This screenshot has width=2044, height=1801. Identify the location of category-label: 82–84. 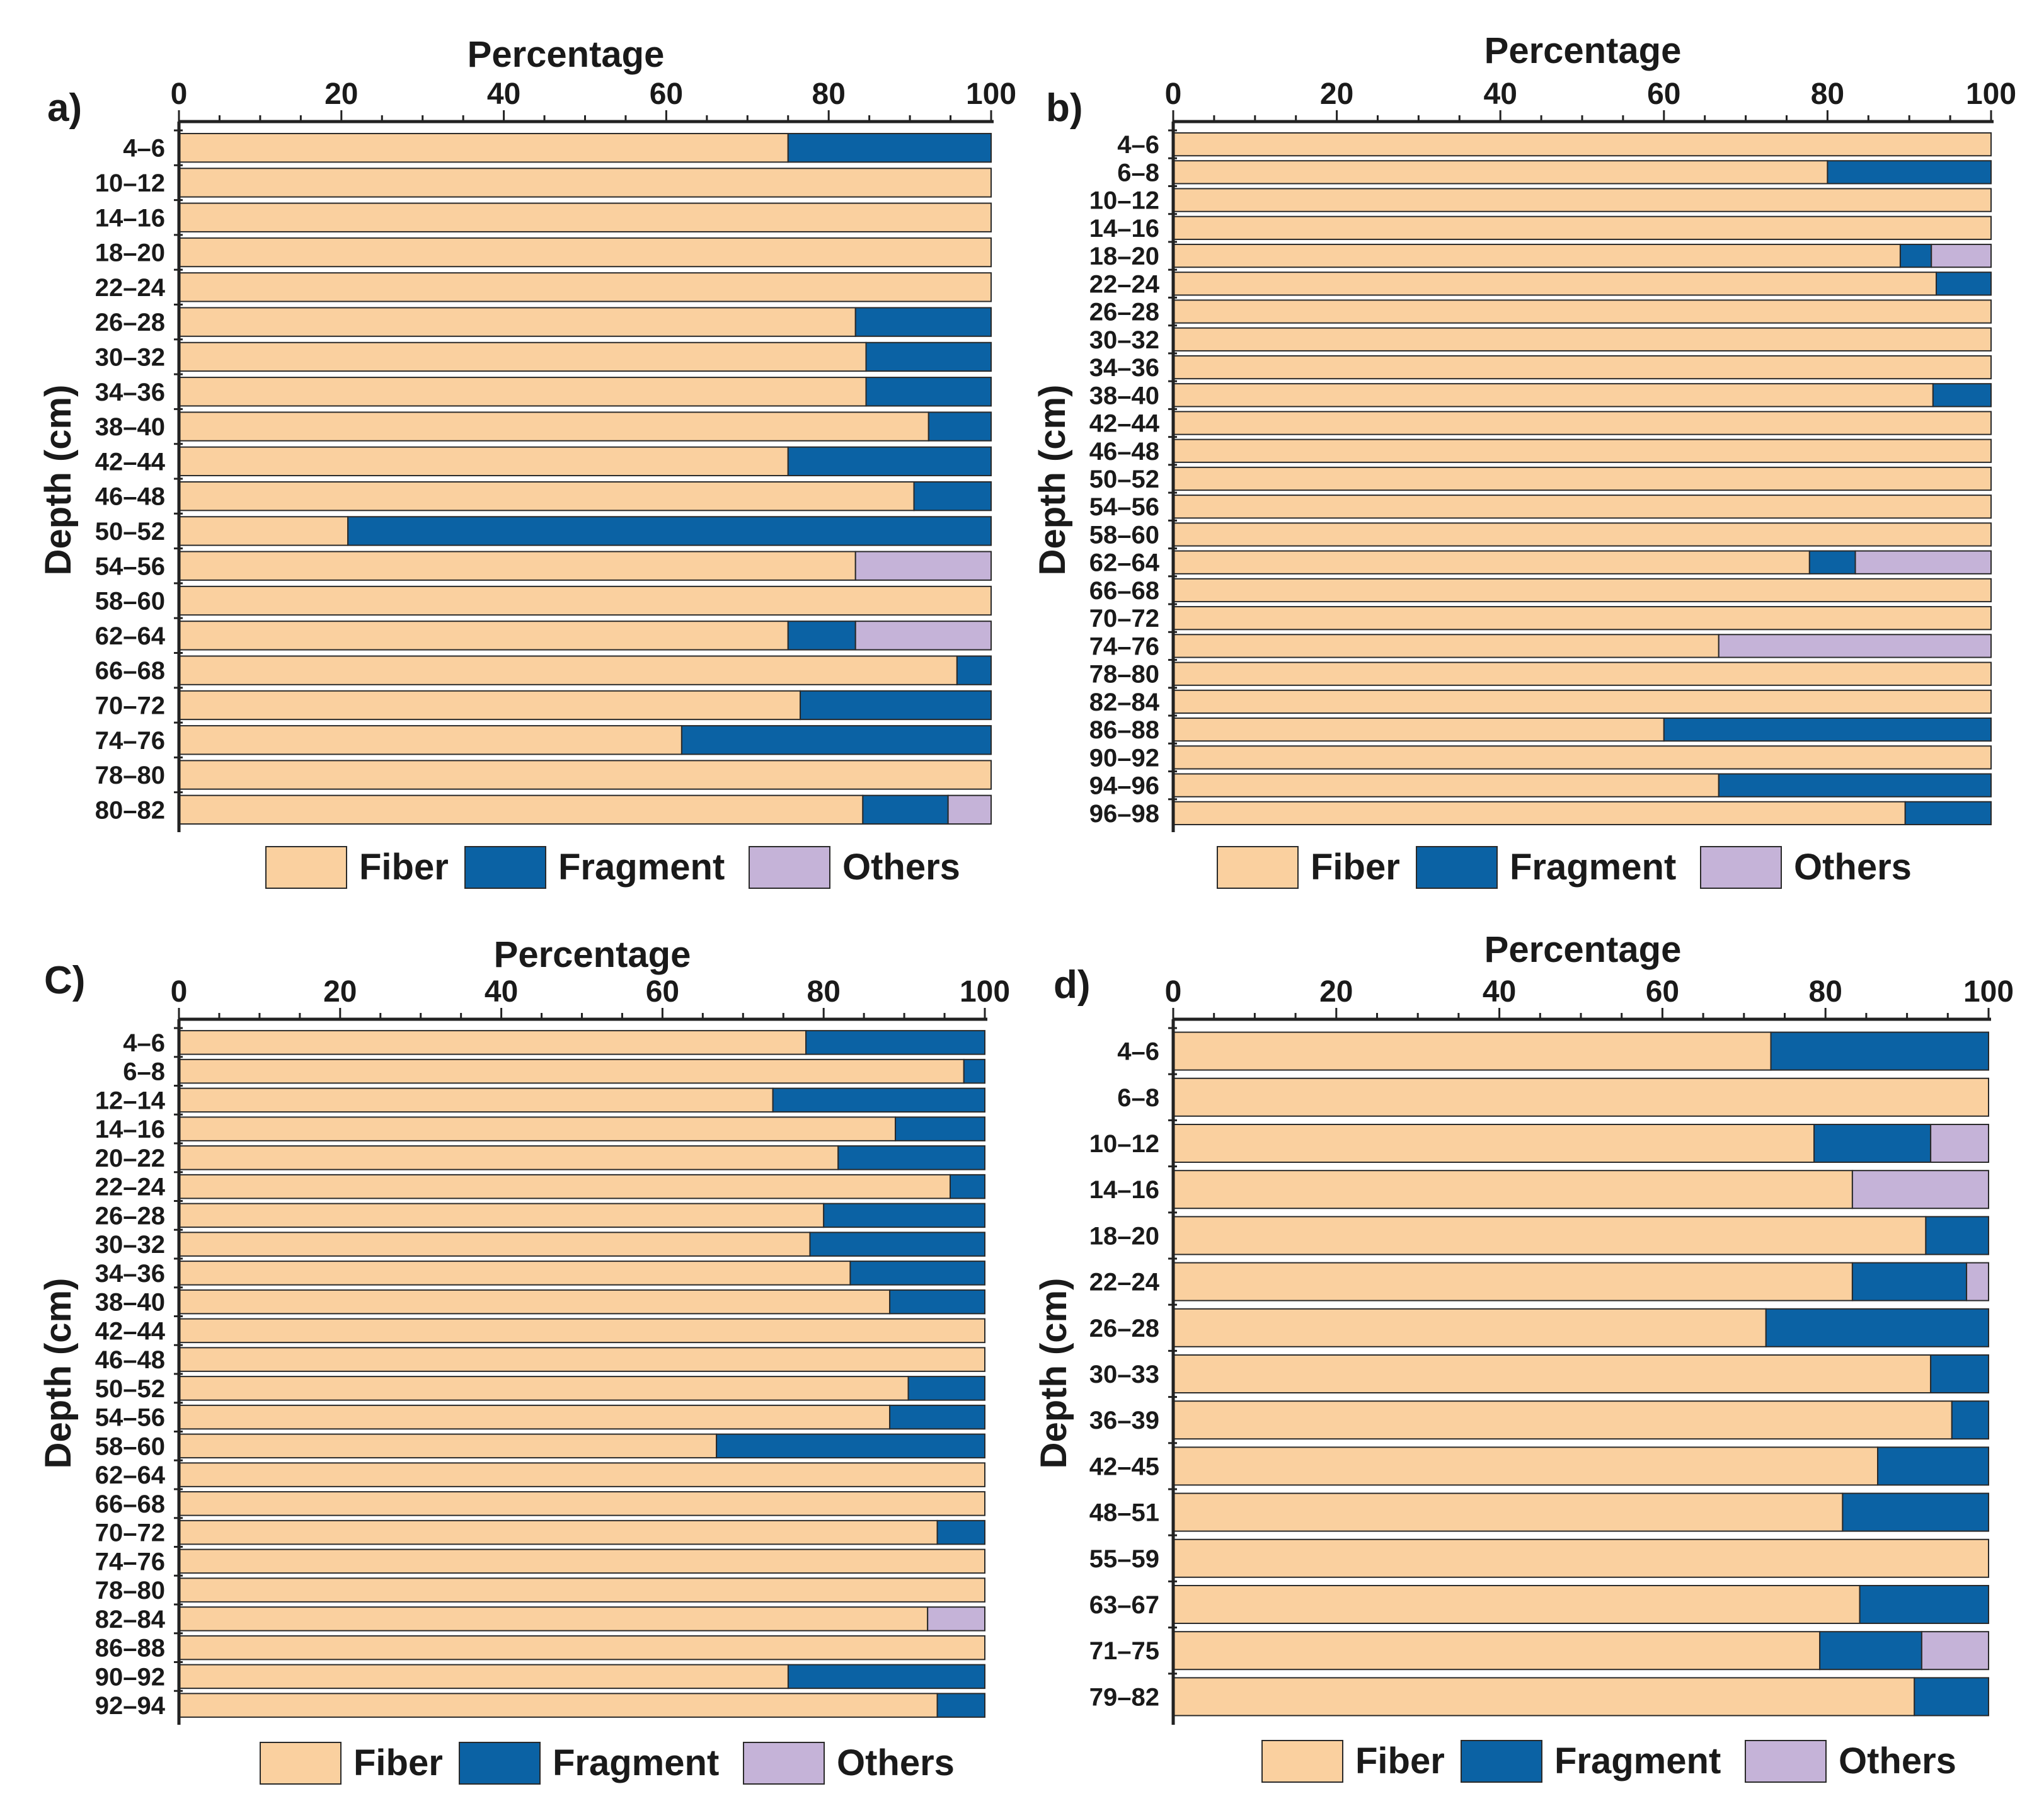
(130, 1619).